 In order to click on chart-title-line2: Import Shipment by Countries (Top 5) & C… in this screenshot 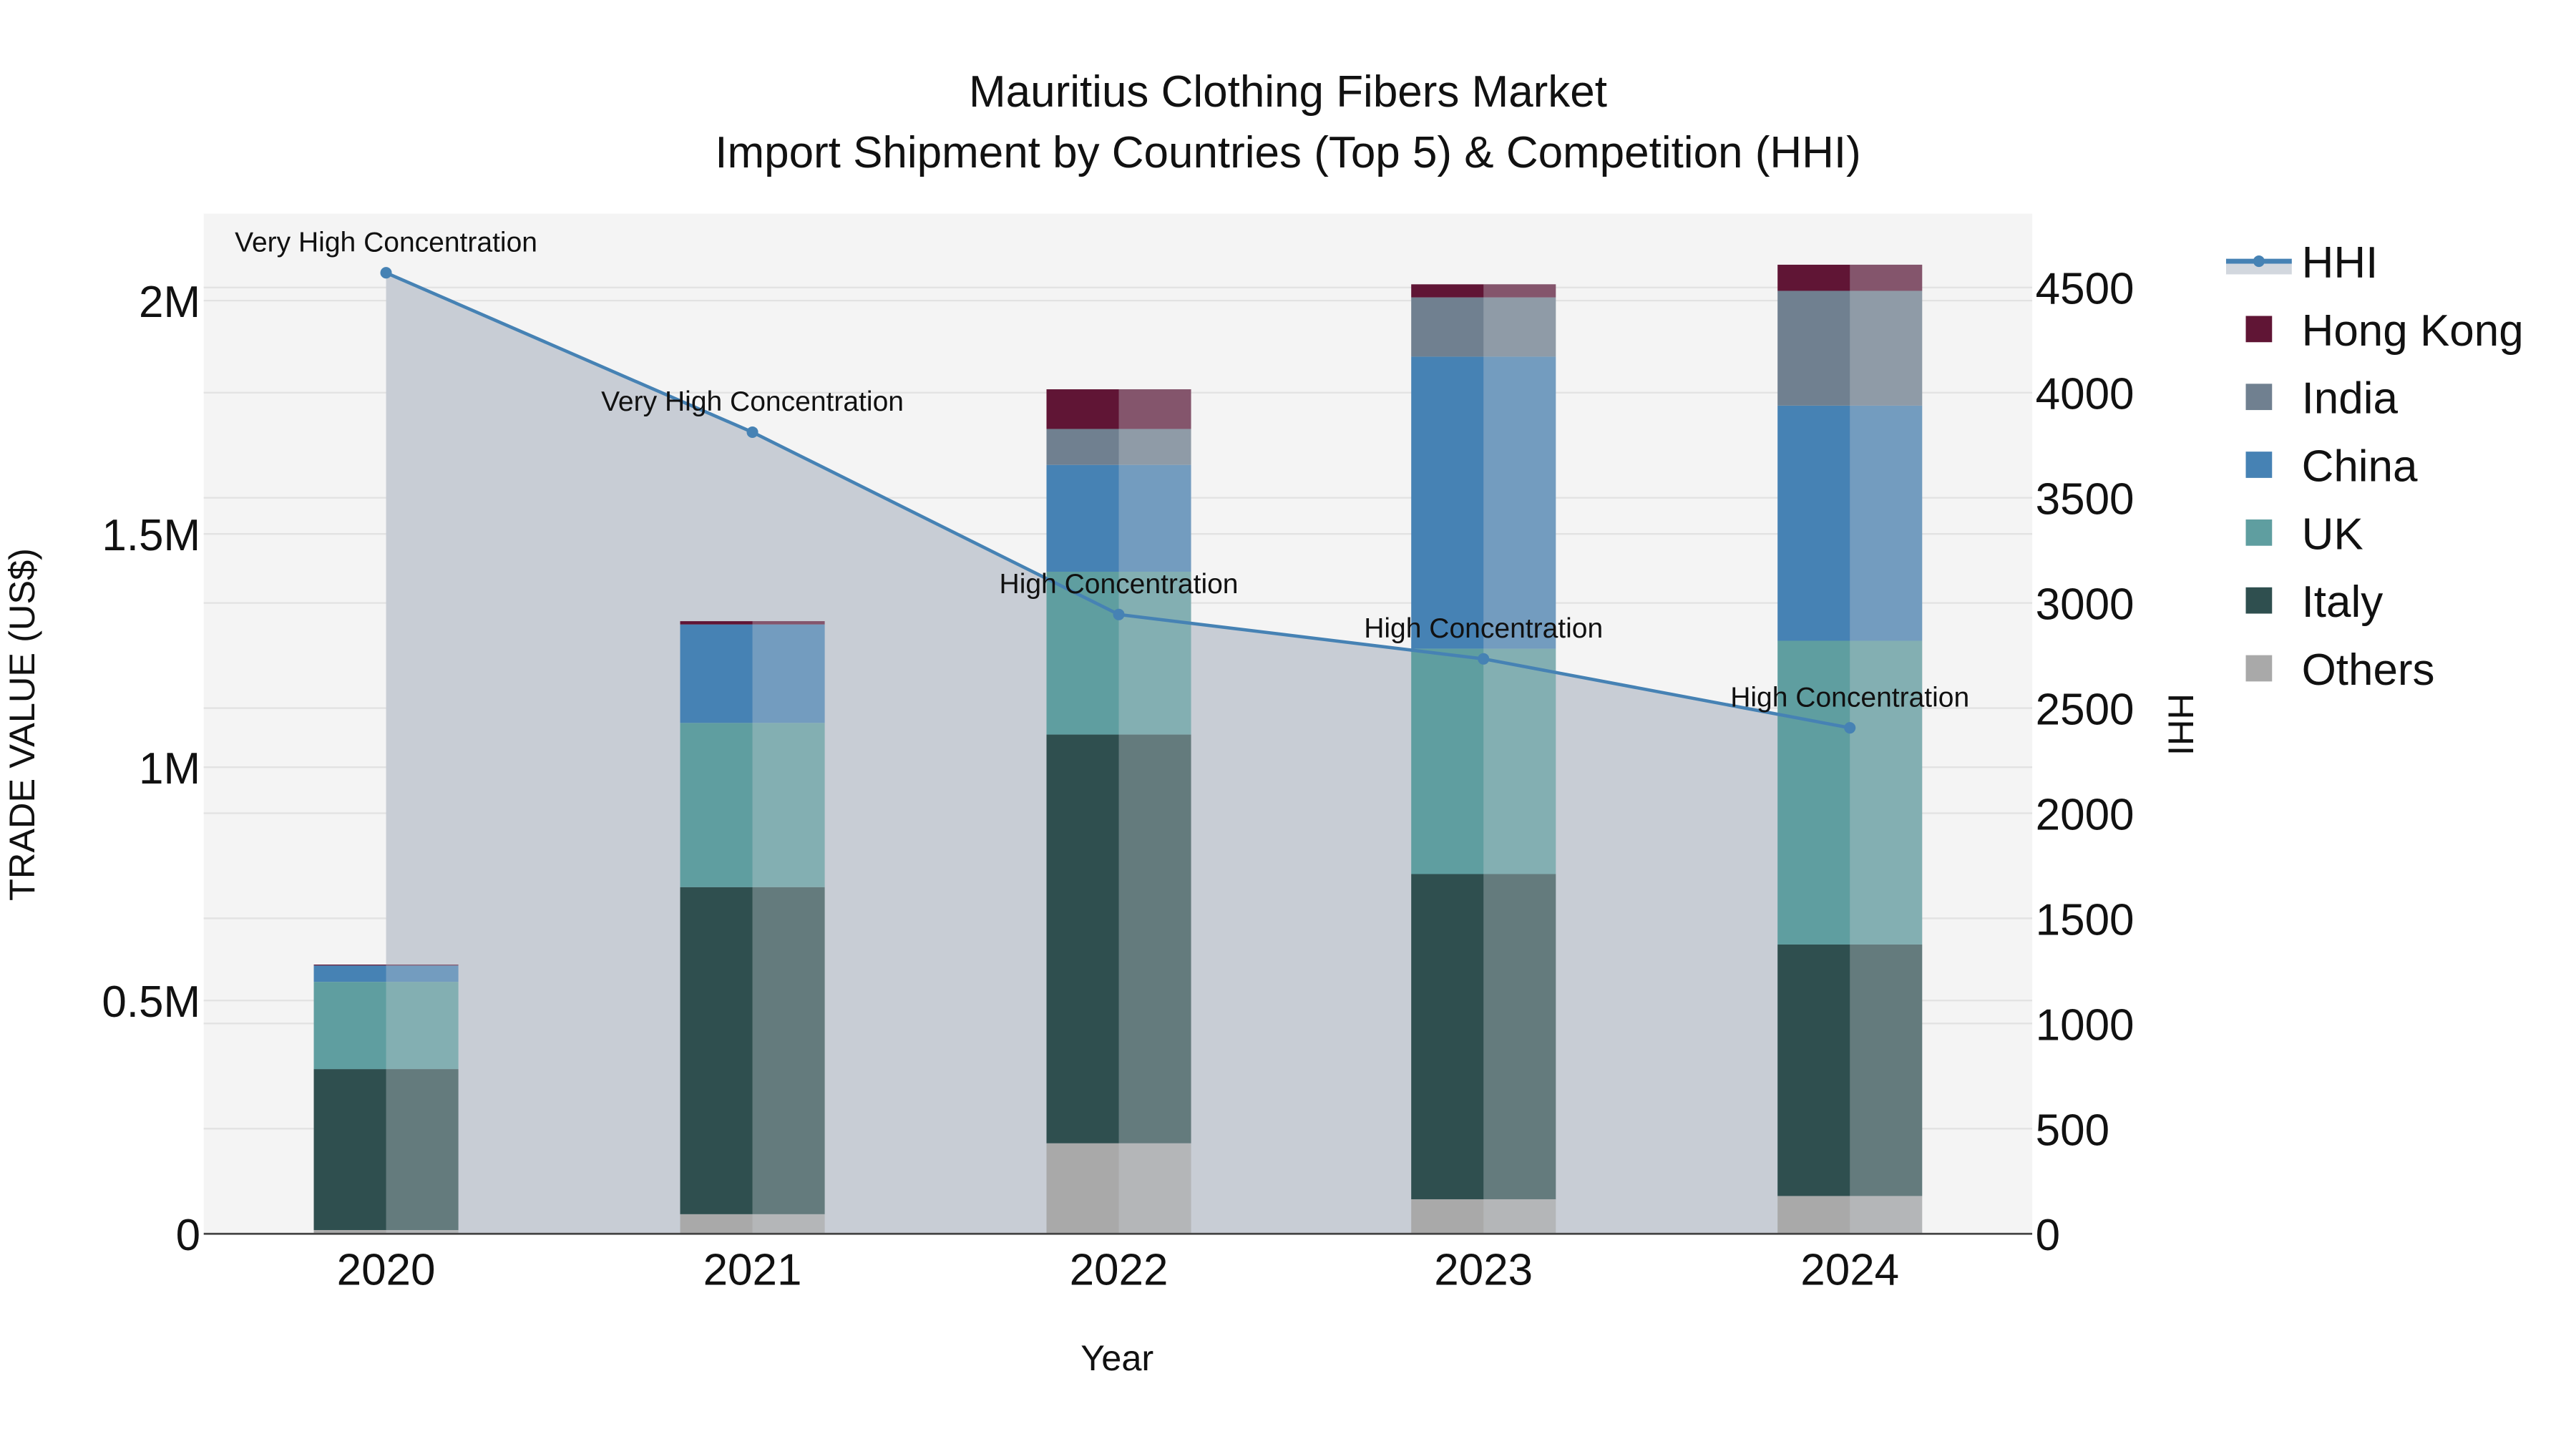, I will do `click(1287, 152)`.